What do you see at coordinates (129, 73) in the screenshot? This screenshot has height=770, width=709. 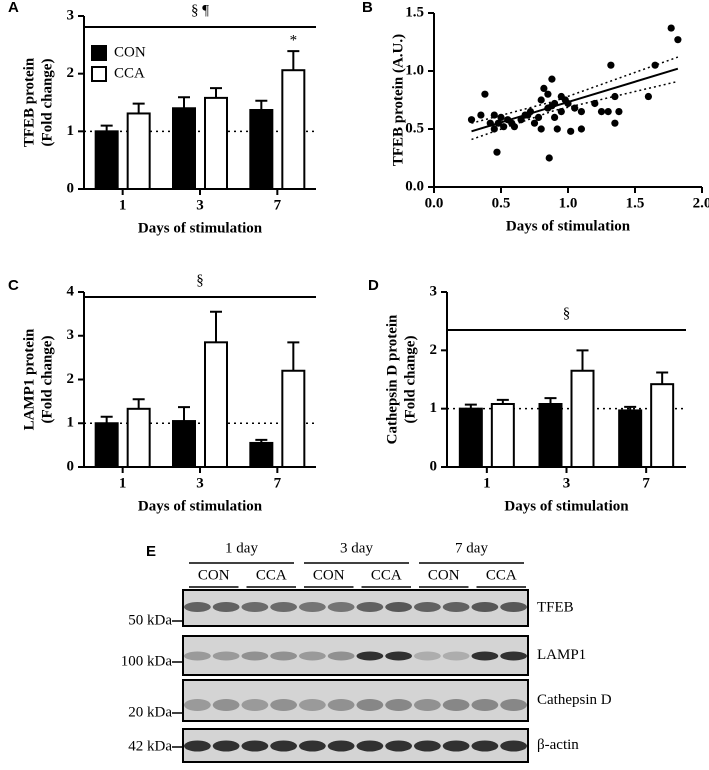 I see `legend-label: CCA` at bounding box center [129, 73].